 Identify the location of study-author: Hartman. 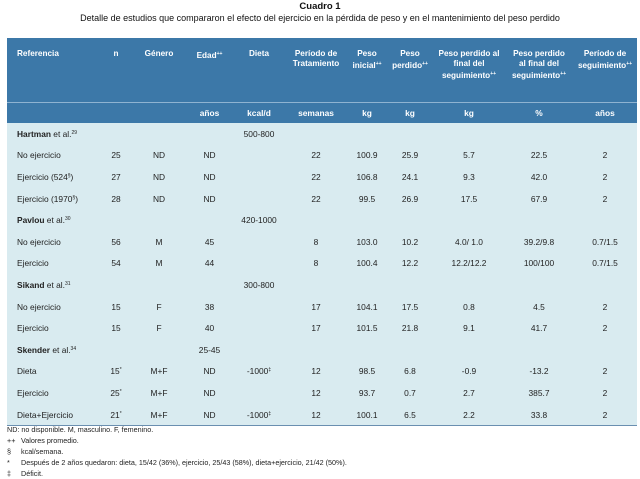
(34, 133).